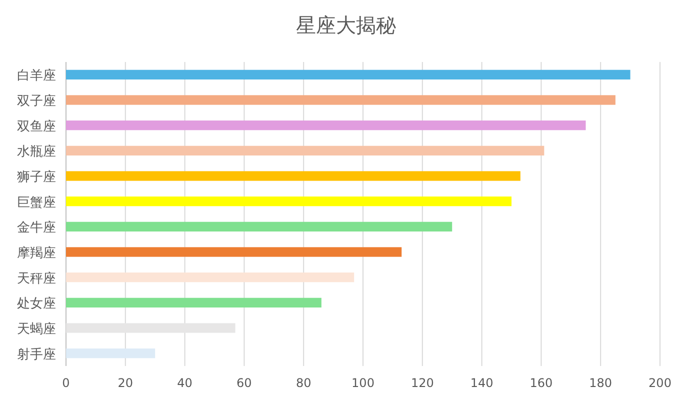 Image resolution: width=692 pixels, height=399 pixels. I want to click on y-tick-label: 双子座, so click(36, 101).